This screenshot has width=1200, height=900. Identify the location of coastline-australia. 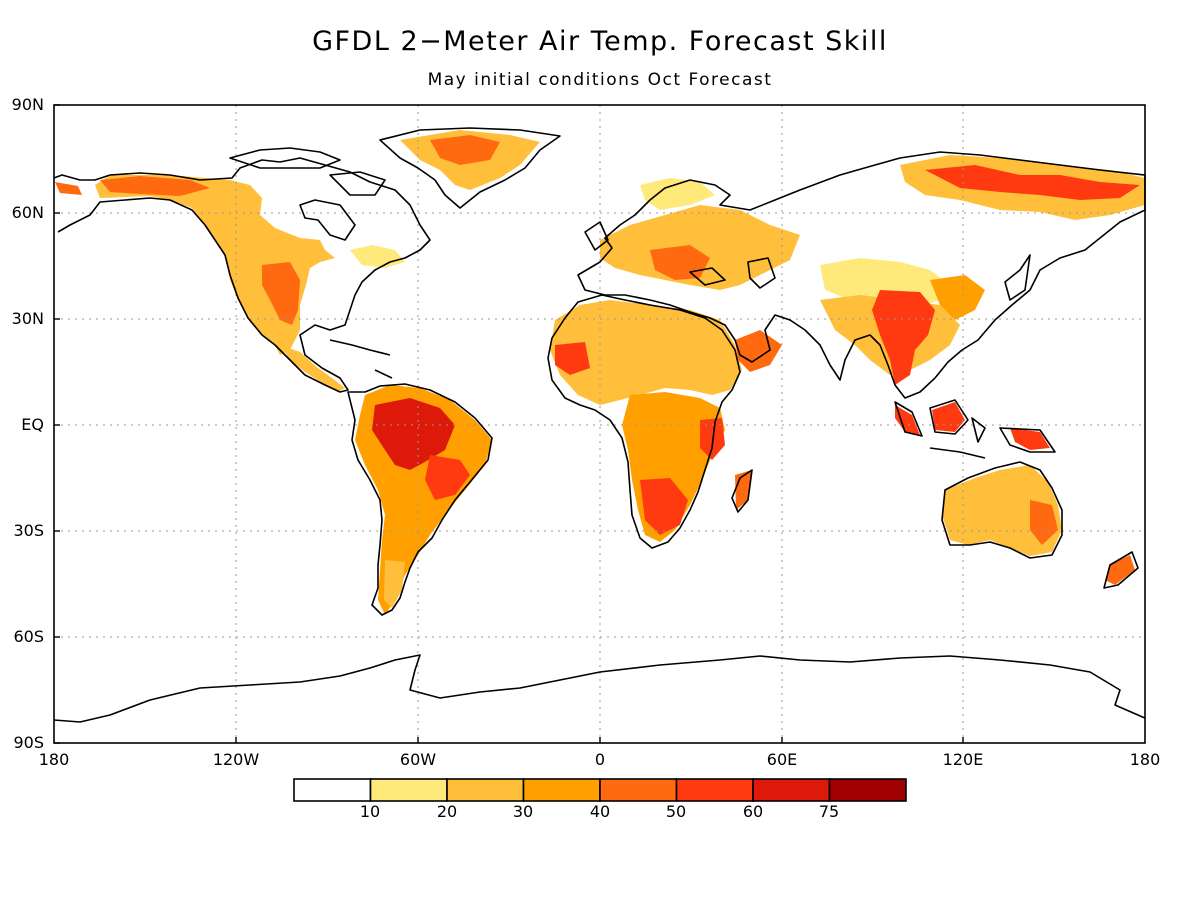
(1002, 510).